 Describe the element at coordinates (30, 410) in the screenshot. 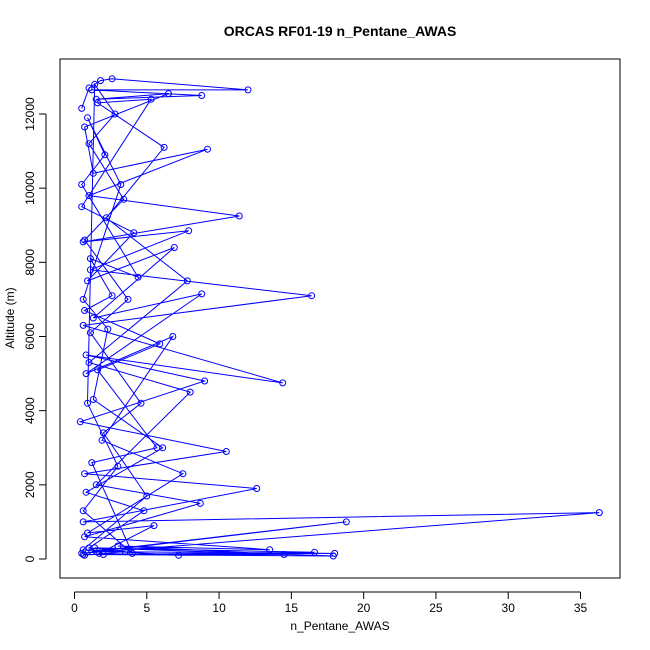

I see `y-tick-label: 4000` at that location.